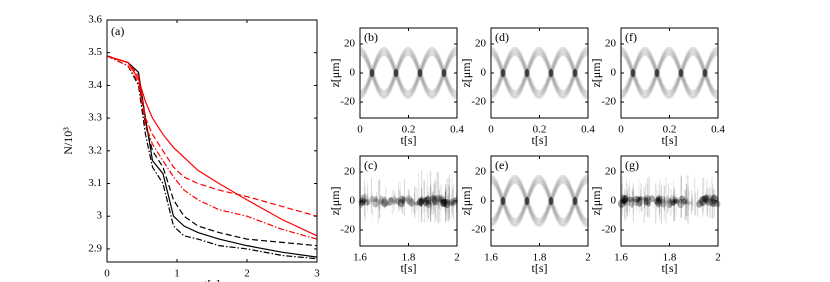  I want to click on y-axis-label: N/10³, so click(68, 141).